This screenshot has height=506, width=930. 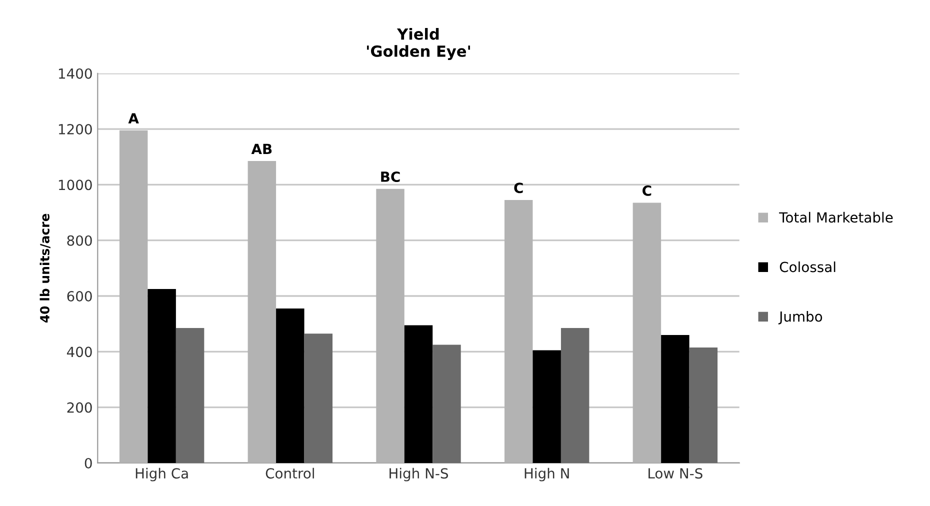 I want to click on x-tick-label: Low N-S, so click(x=675, y=473).